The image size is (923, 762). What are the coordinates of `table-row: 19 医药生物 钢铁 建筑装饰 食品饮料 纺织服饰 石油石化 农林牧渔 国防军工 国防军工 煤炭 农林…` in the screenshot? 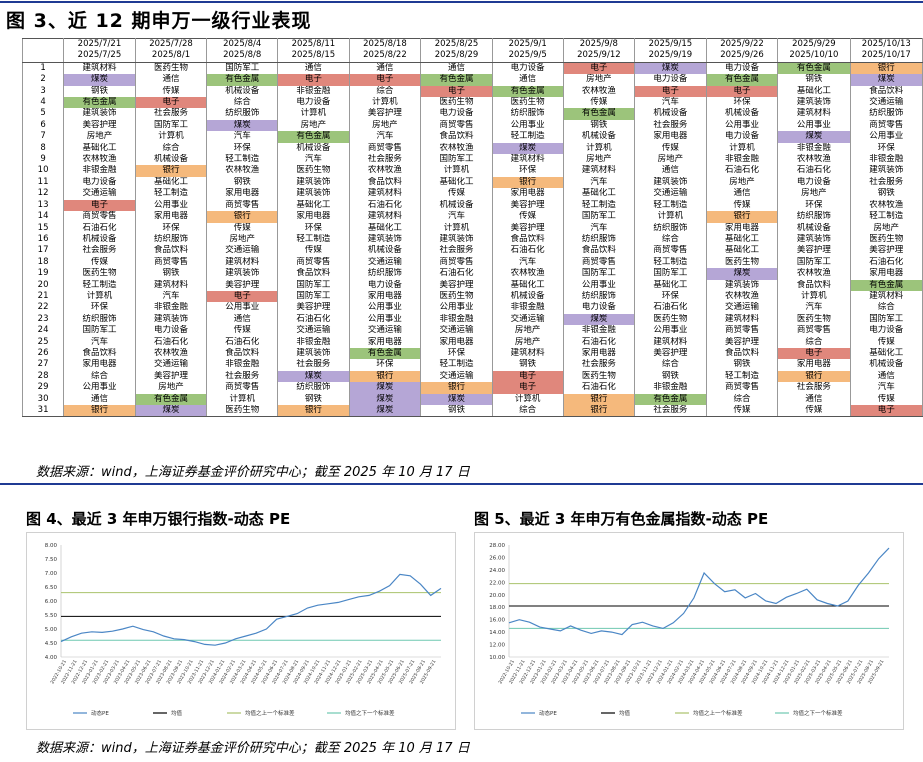 It's located at (472, 274).